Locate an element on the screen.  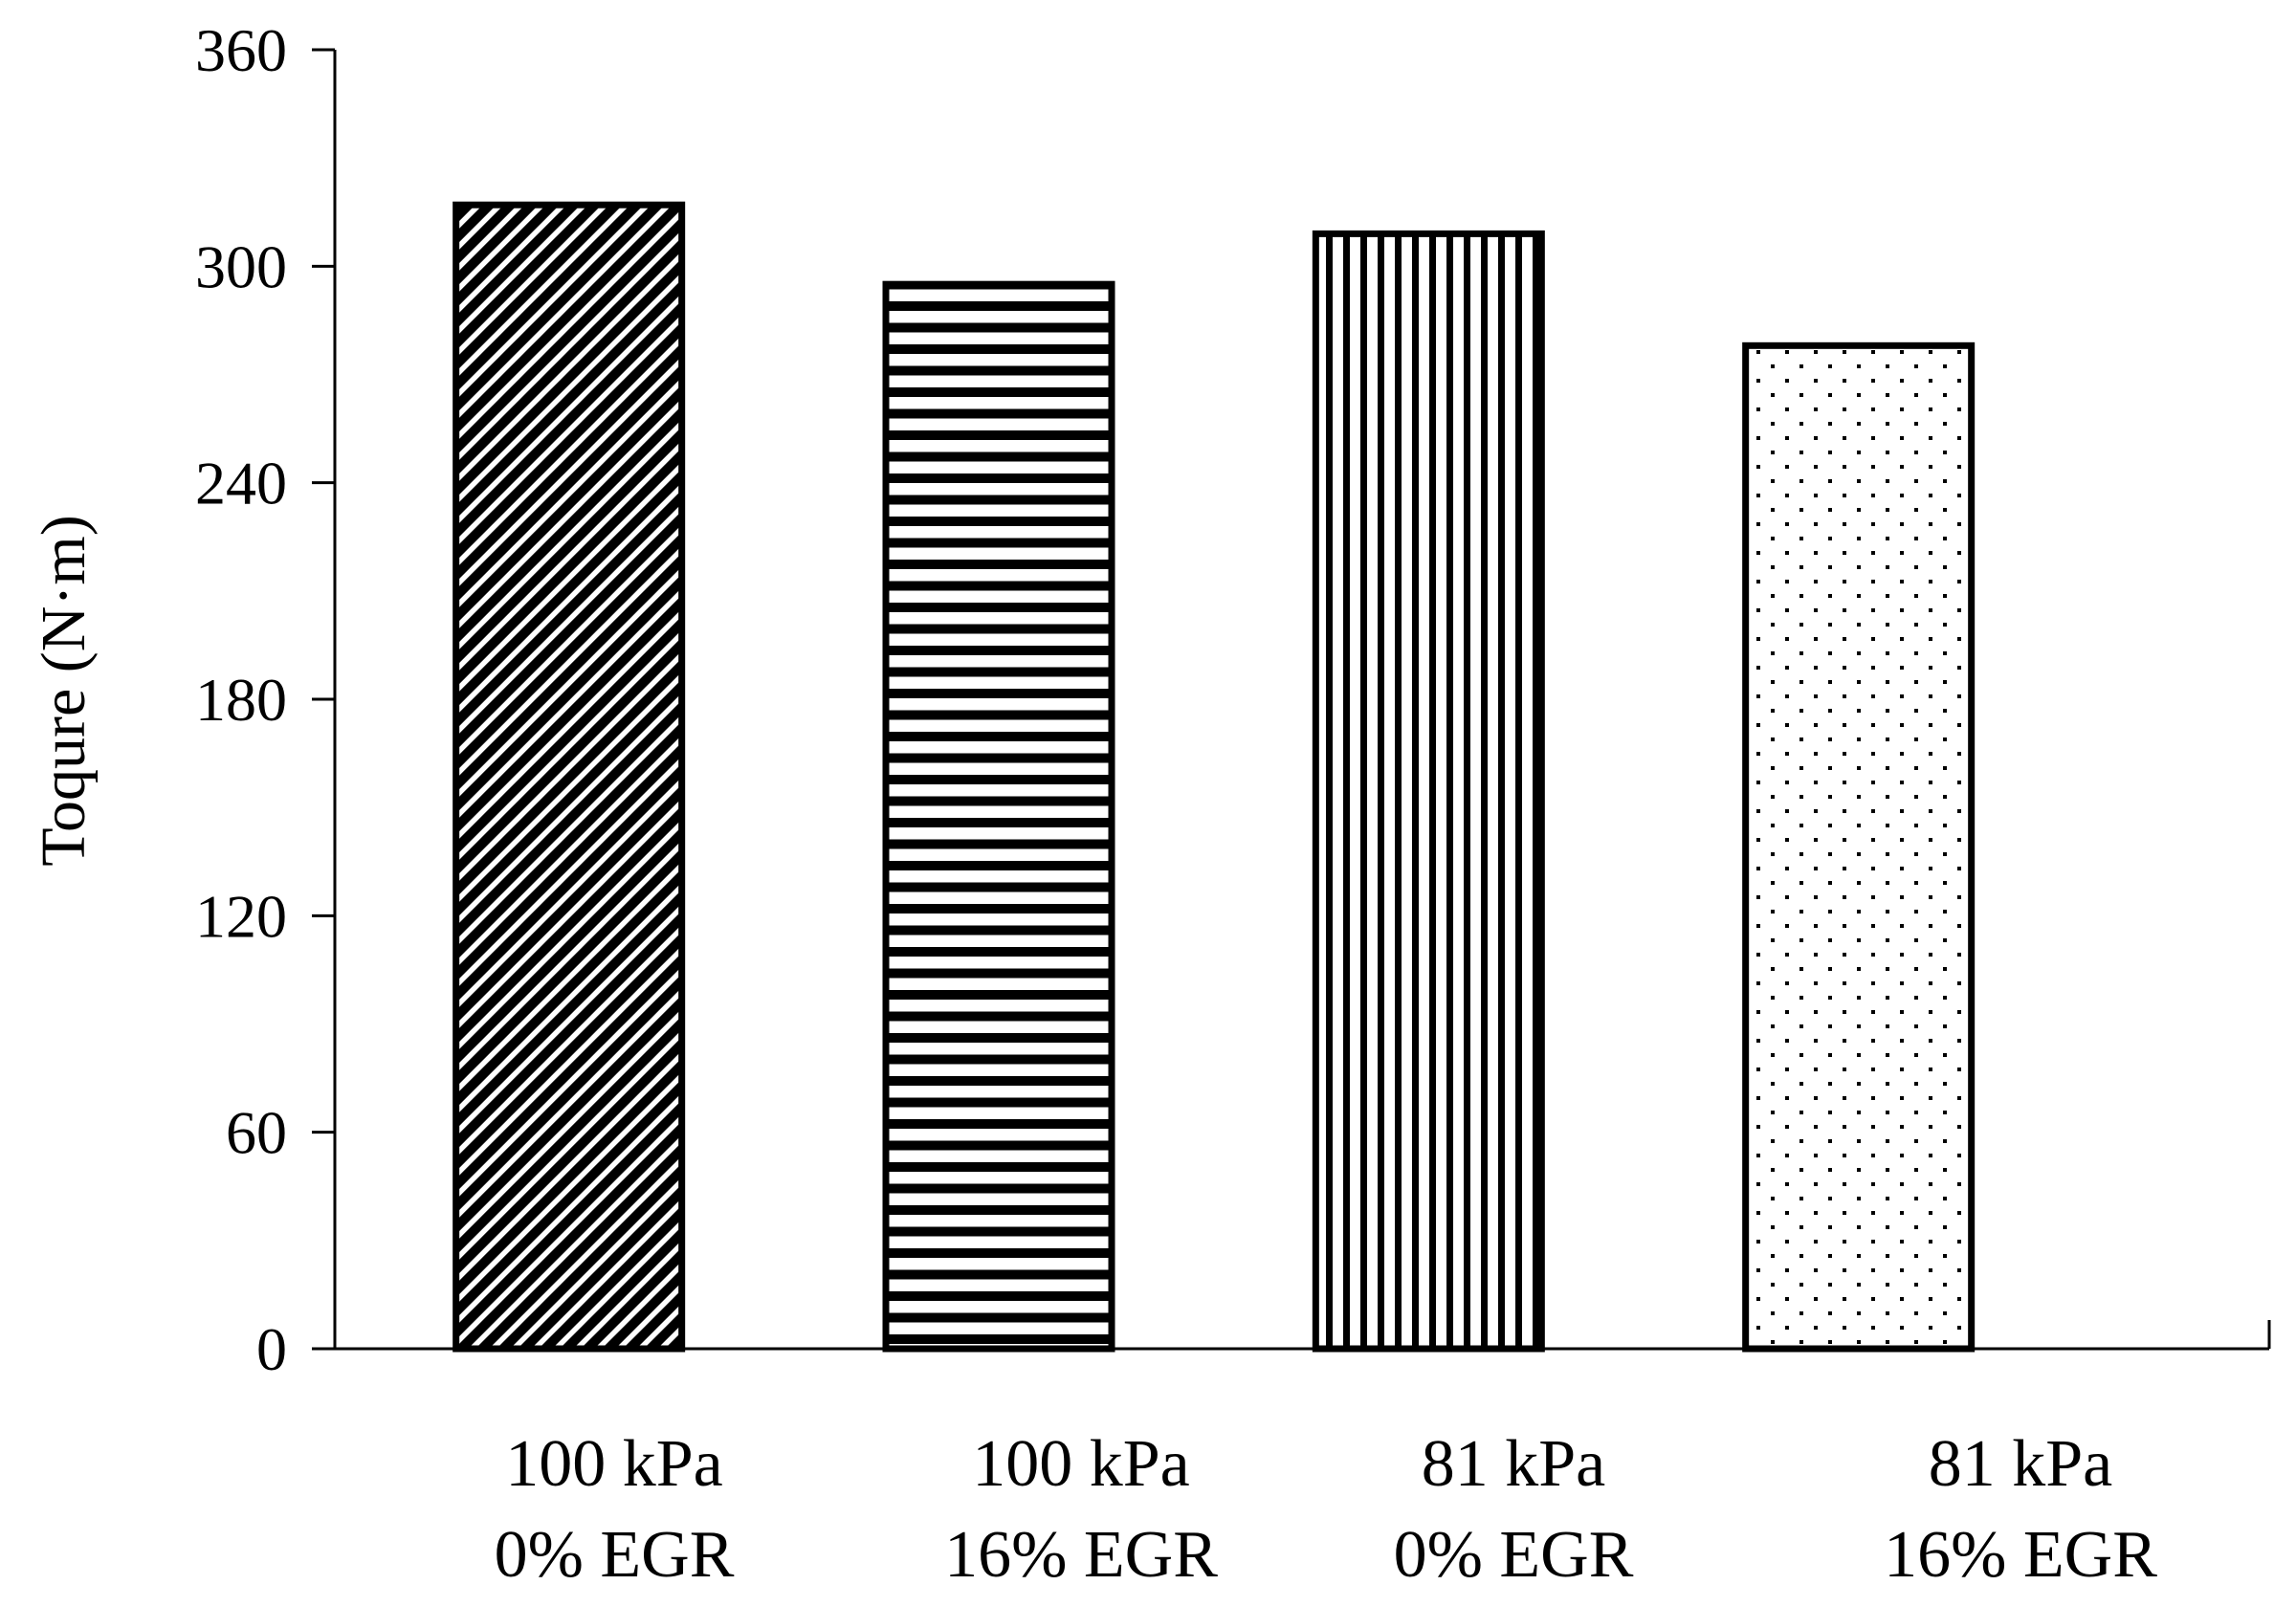
y-tick-label: 0 is located at coordinates (272, 1349).